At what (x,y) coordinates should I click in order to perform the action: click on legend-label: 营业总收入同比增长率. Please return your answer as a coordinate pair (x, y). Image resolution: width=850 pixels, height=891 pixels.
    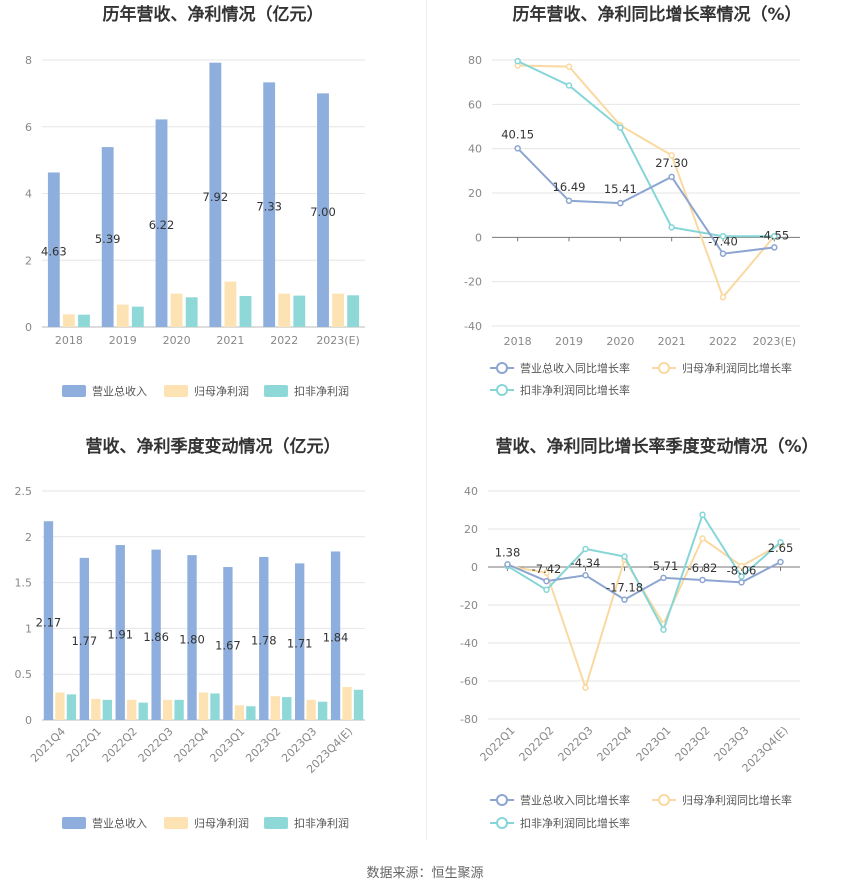
    Looking at the image, I should click on (575, 368).